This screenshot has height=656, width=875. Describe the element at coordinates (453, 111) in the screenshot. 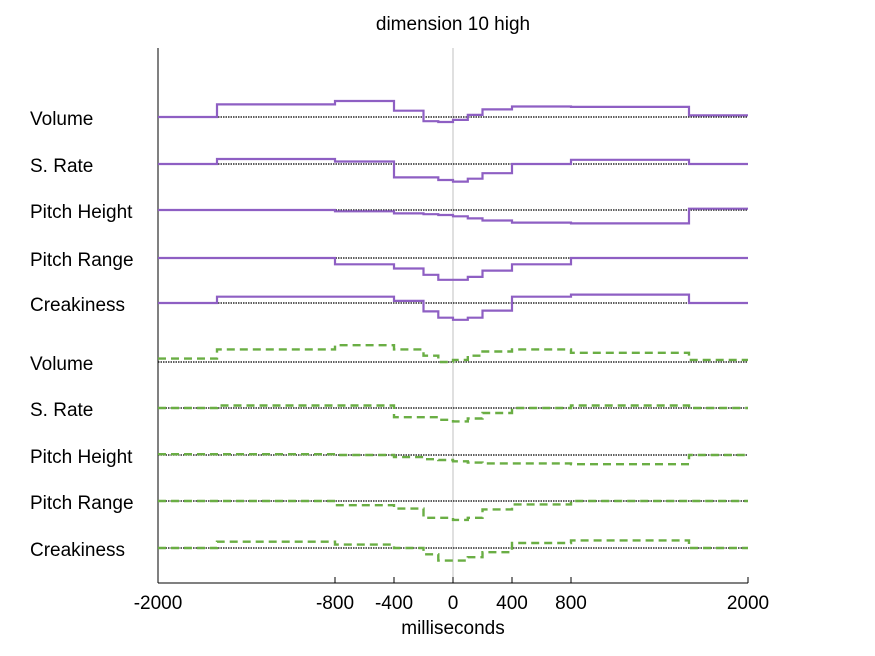

I see `series-line-solid-volume` at that location.